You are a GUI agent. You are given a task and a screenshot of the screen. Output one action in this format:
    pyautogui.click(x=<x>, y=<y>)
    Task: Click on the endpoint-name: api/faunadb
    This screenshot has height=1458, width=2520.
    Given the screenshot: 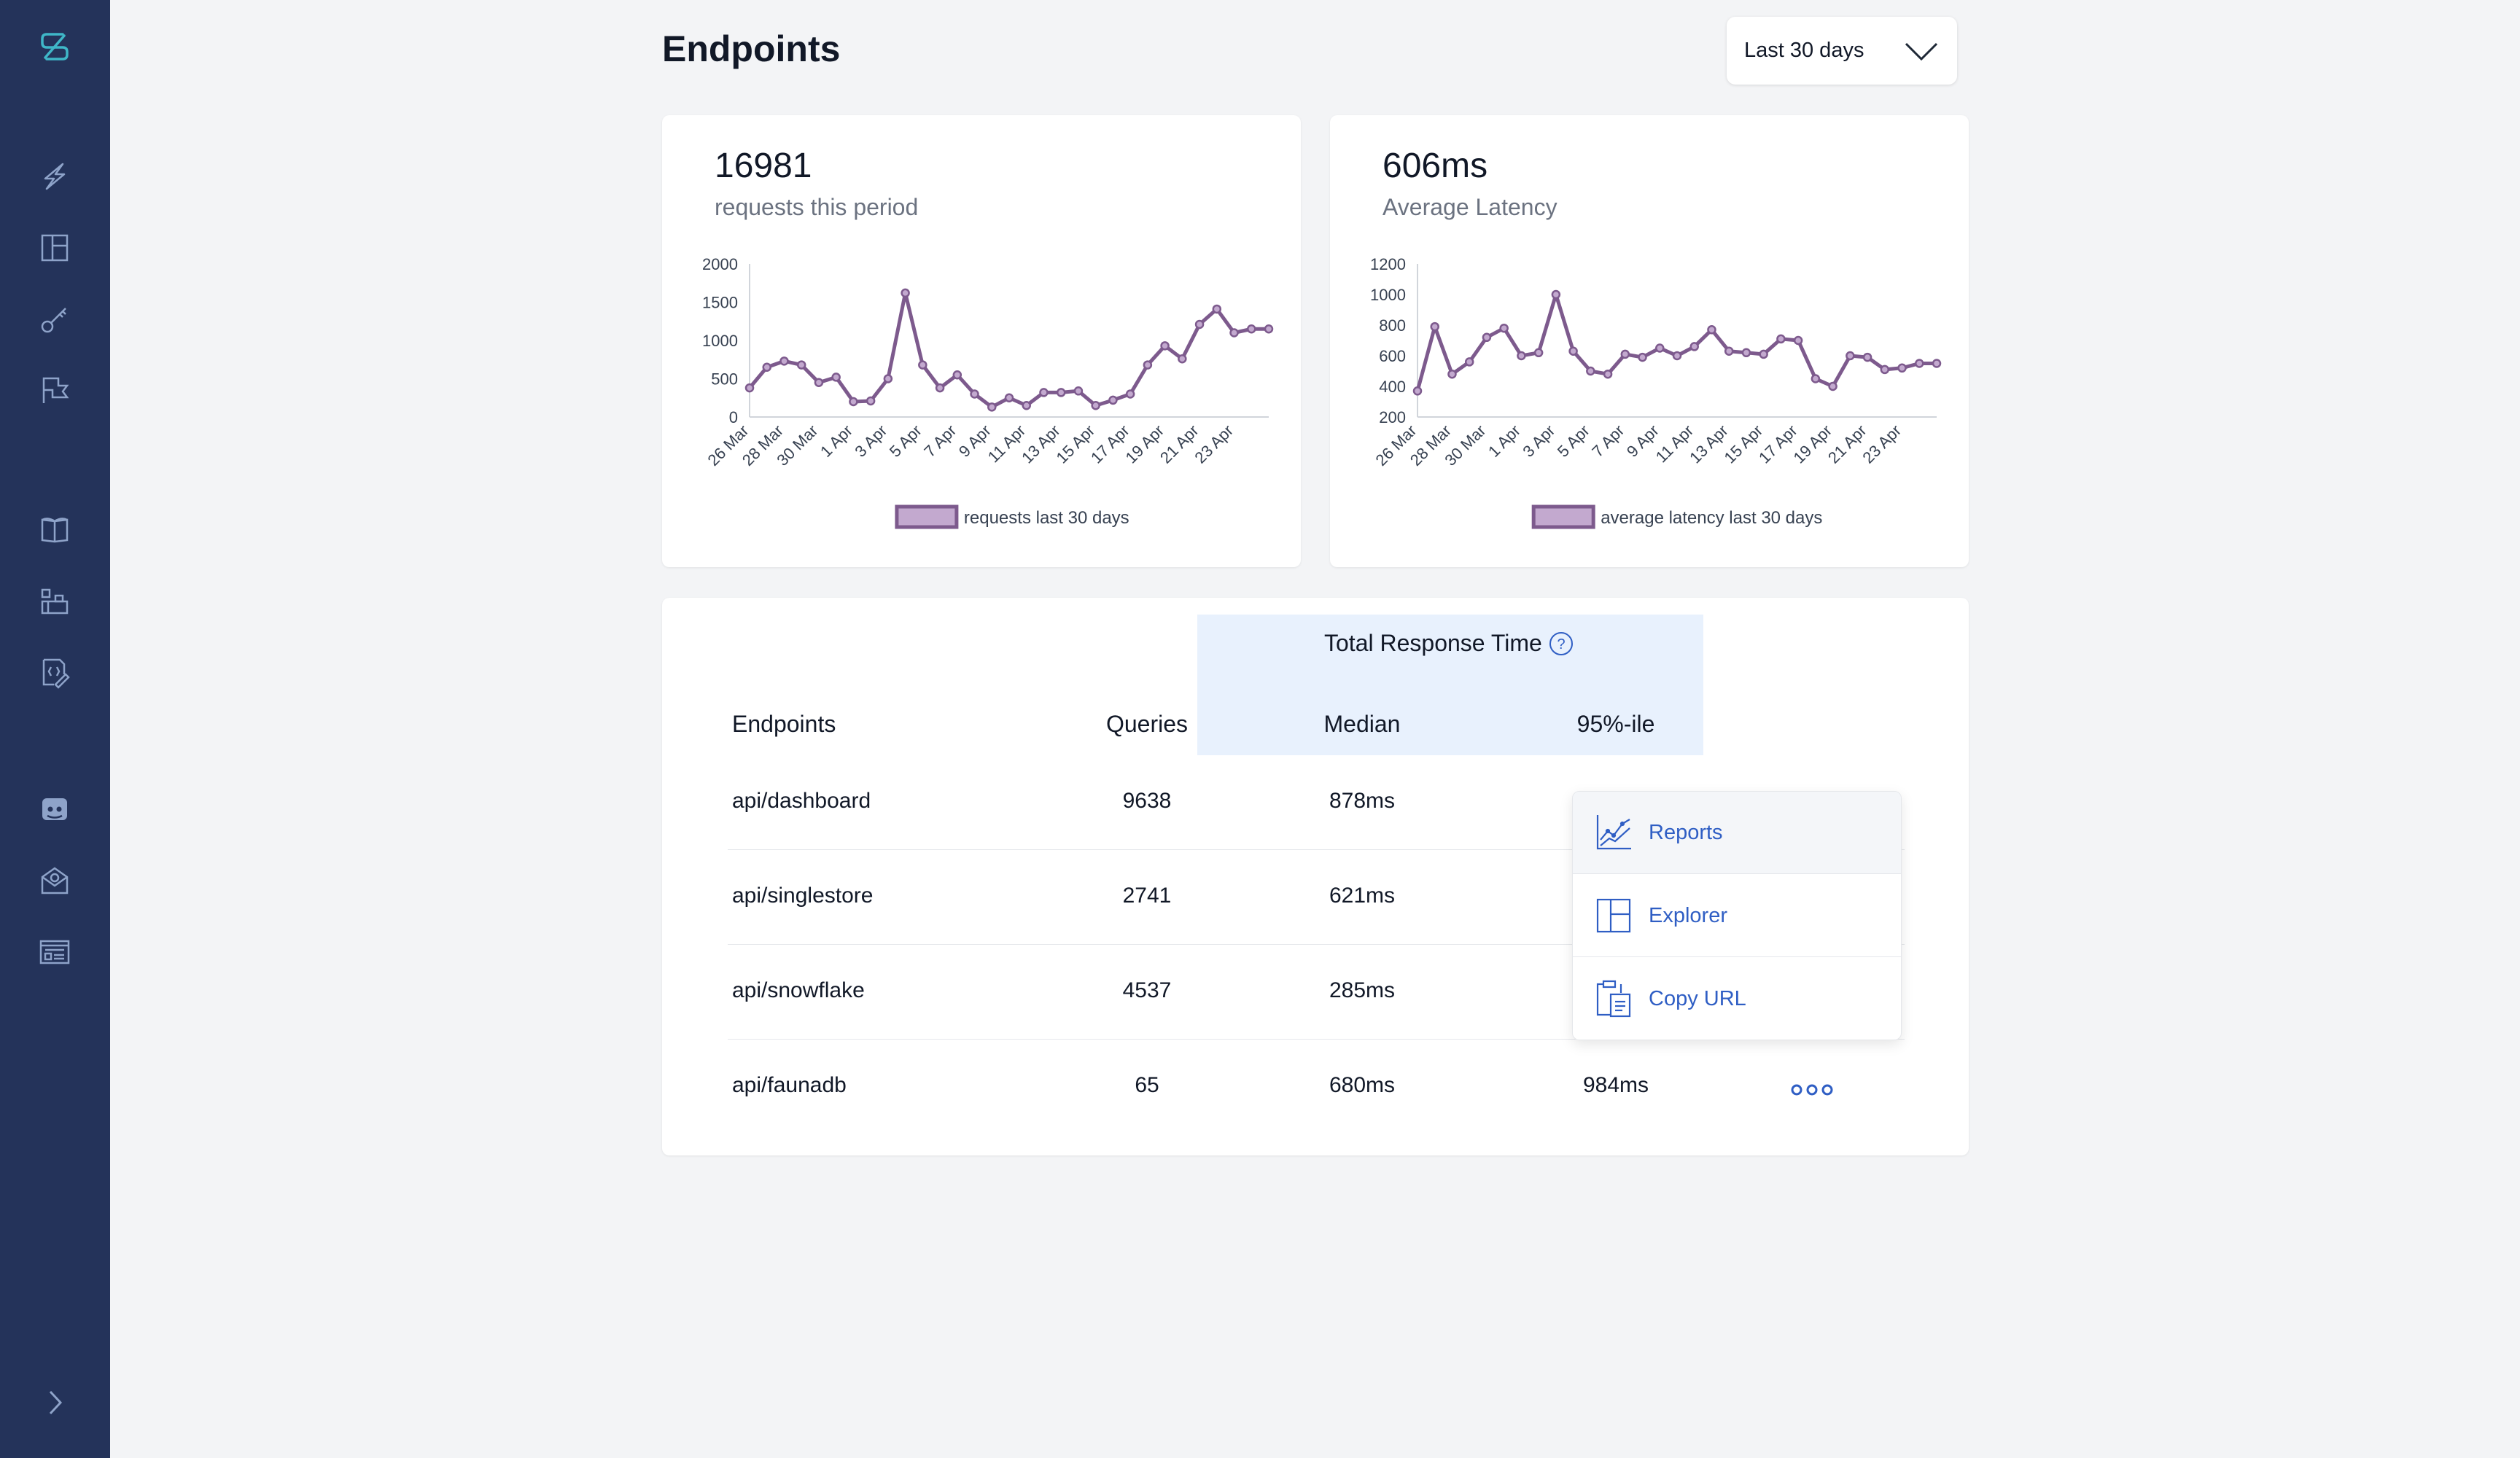 What is the action you would take?
    pyautogui.click(x=789, y=1085)
    